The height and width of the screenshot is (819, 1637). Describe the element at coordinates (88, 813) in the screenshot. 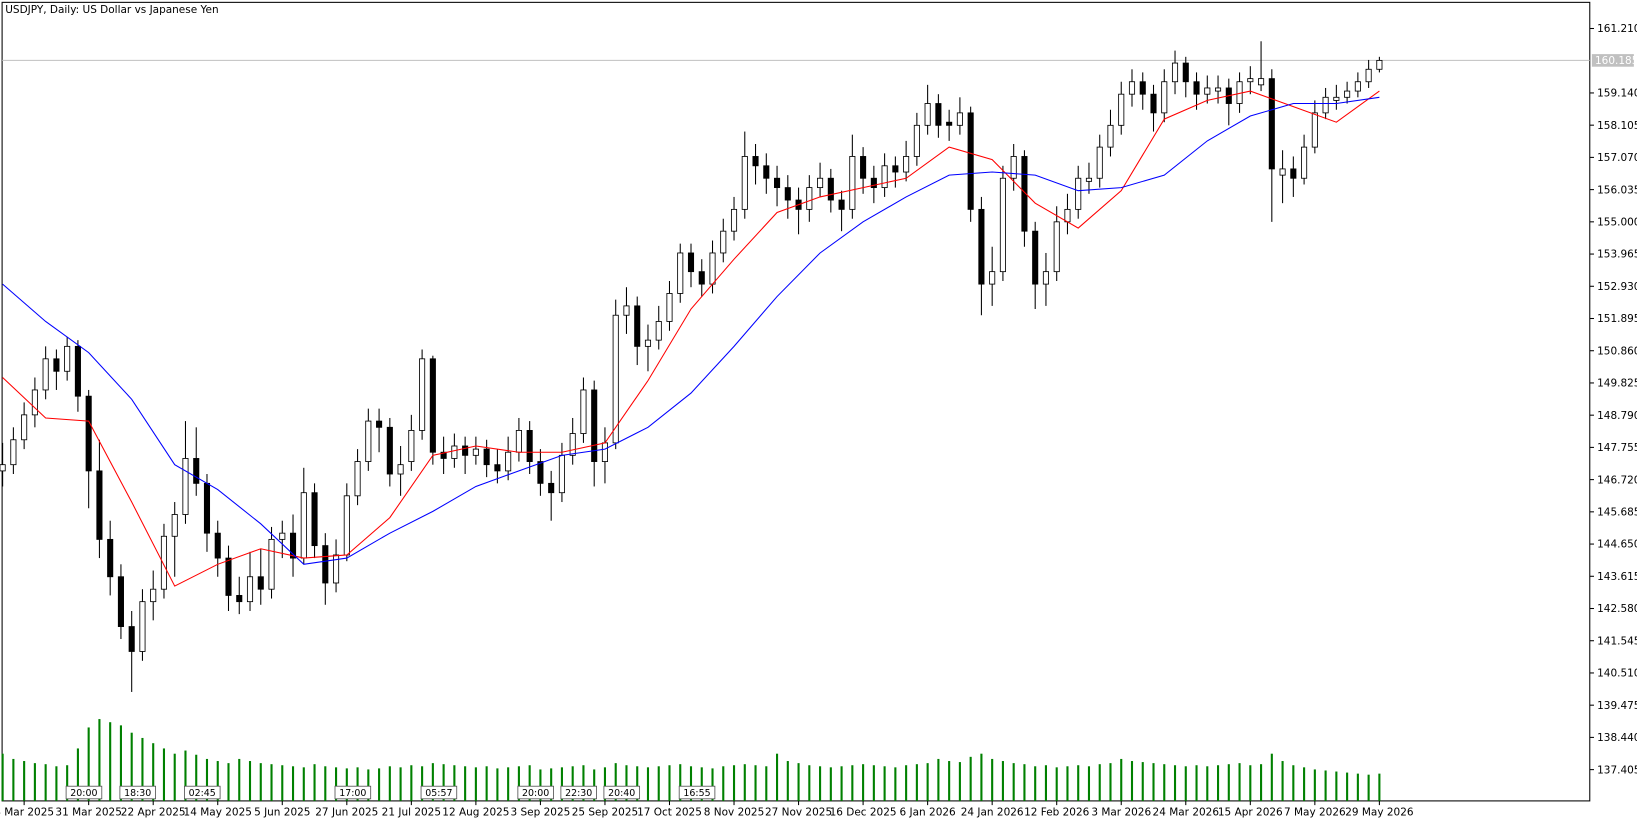

I see `x-tick-label: 31 Mar 2025` at that location.